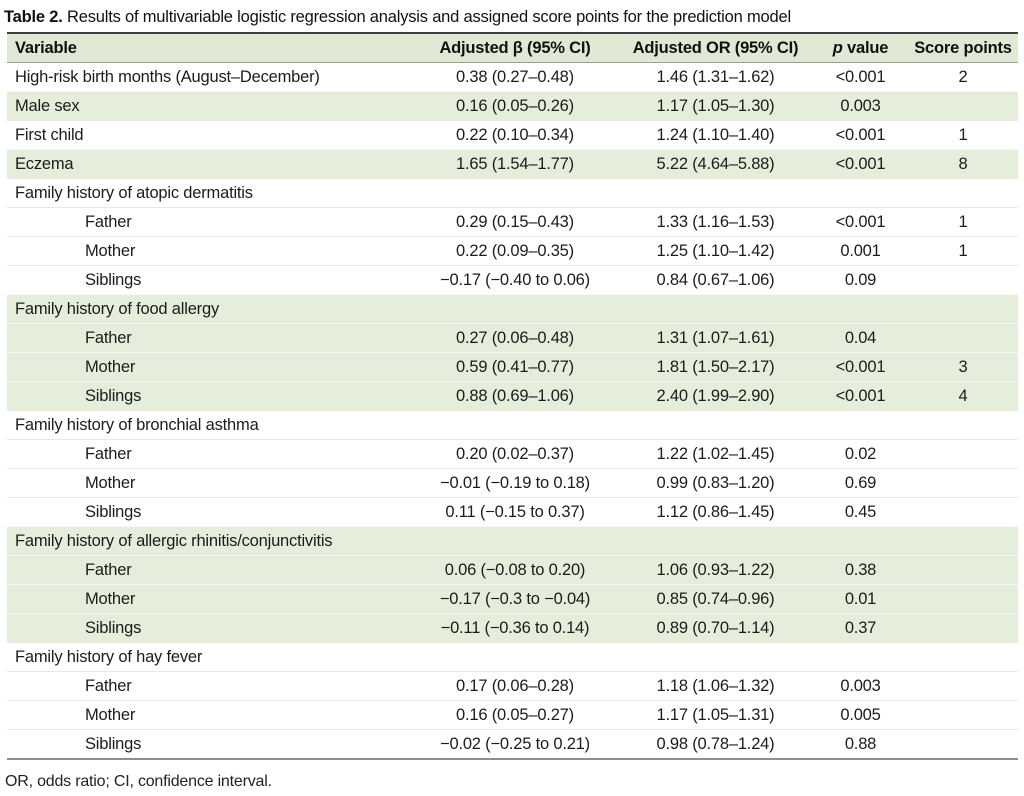 The height and width of the screenshot is (796, 1024). What do you see at coordinates (860, 599) in the screenshot?
I see `cell-p: 0.01` at bounding box center [860, 599].